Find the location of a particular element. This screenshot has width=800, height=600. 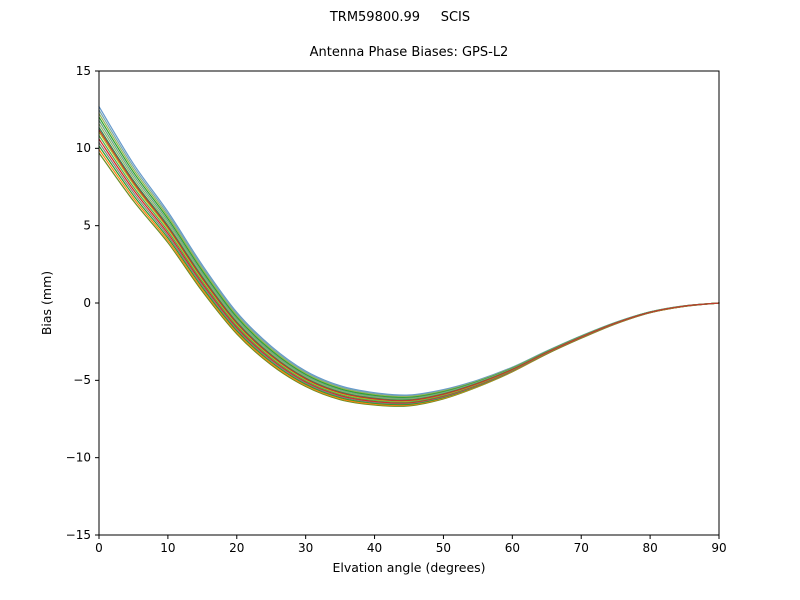

y-tick-label: −5 is located at coordinates (82, 380).